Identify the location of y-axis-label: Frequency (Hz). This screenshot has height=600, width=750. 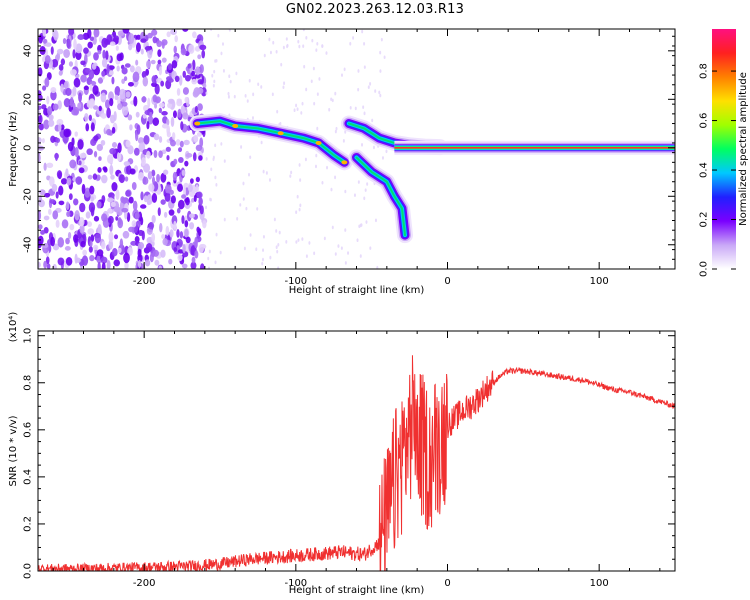
(13, 149).